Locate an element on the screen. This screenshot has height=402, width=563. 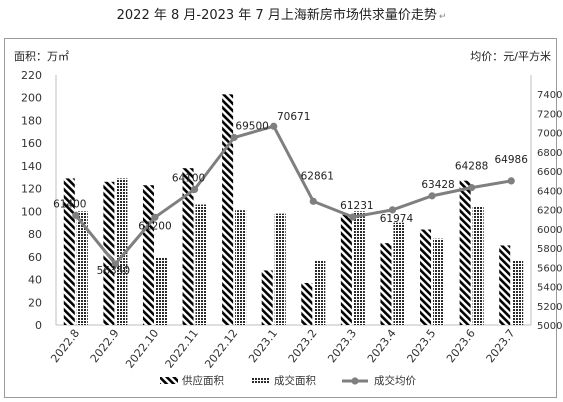
price-data-label: 64100 is located at coordinates (188, 178).